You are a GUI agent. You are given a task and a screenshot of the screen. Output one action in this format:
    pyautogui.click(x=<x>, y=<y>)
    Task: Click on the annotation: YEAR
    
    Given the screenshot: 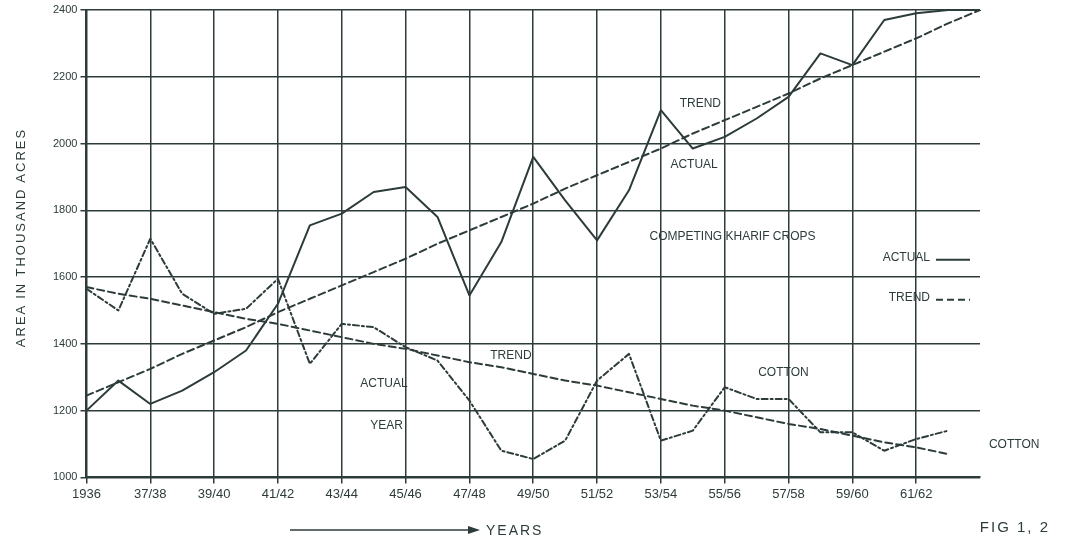 What is the action you would take?
    pyautogui.click(x=387, y=425)
    